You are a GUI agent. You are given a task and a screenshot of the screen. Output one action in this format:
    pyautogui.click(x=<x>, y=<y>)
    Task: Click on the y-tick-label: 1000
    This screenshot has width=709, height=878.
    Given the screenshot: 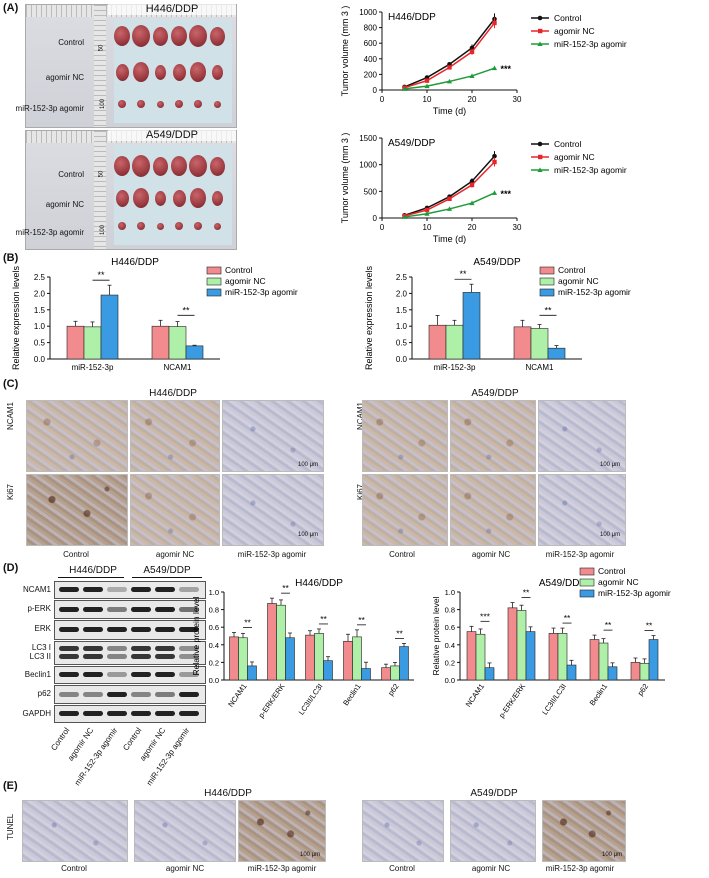 What is the action you would take?
    pyautogui.click(x=368, y=165)
    